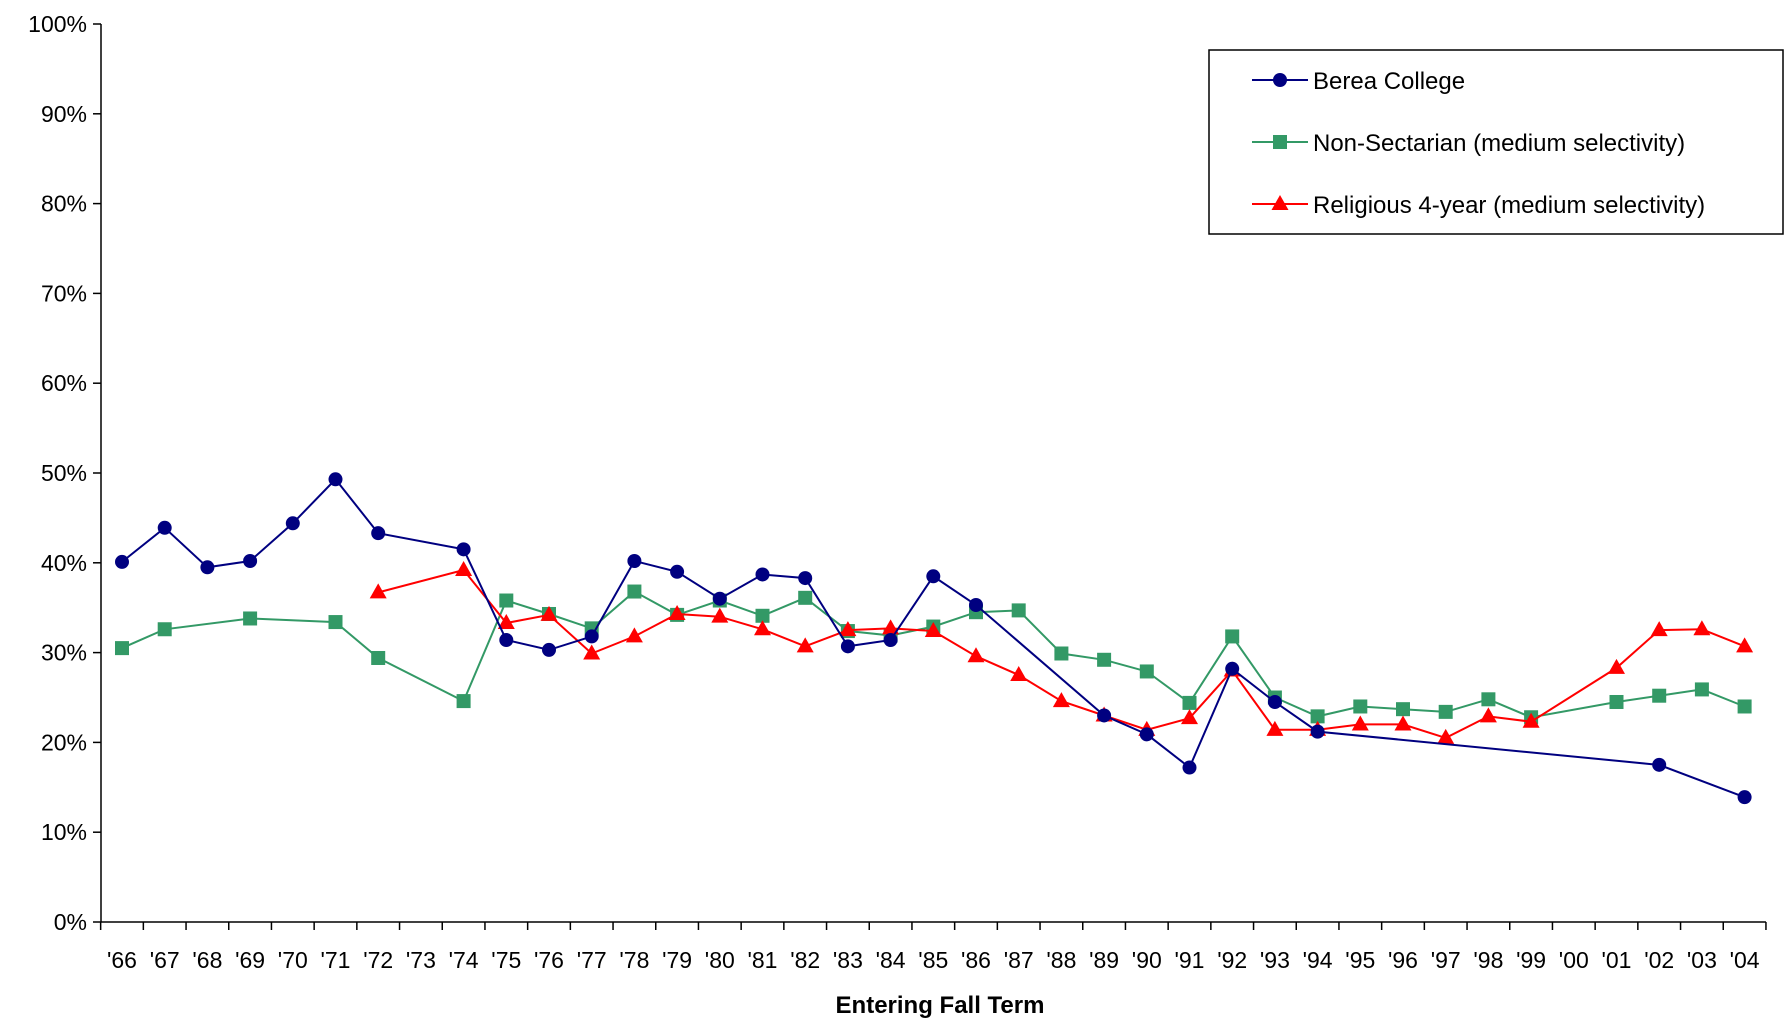 The height and width of the screenshot is (1021, 1784). Describe the element at coordinates (677, 960) in the screenshot. I see `x-tick-label: '79` at that location.